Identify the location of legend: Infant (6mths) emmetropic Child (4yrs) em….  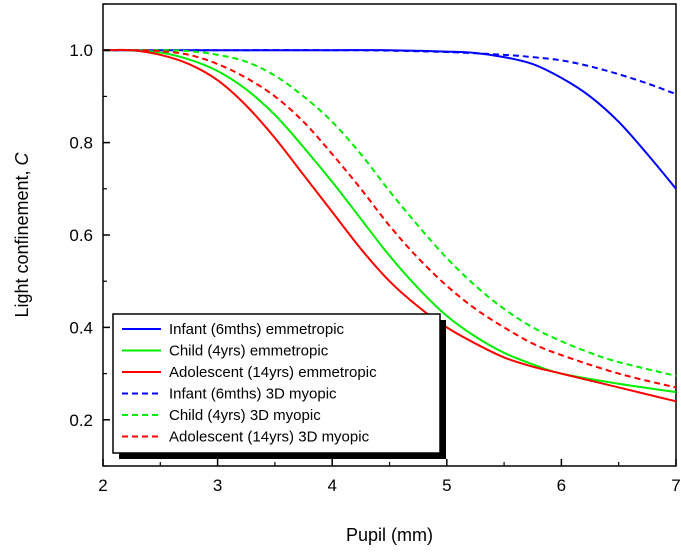
(279, 386).